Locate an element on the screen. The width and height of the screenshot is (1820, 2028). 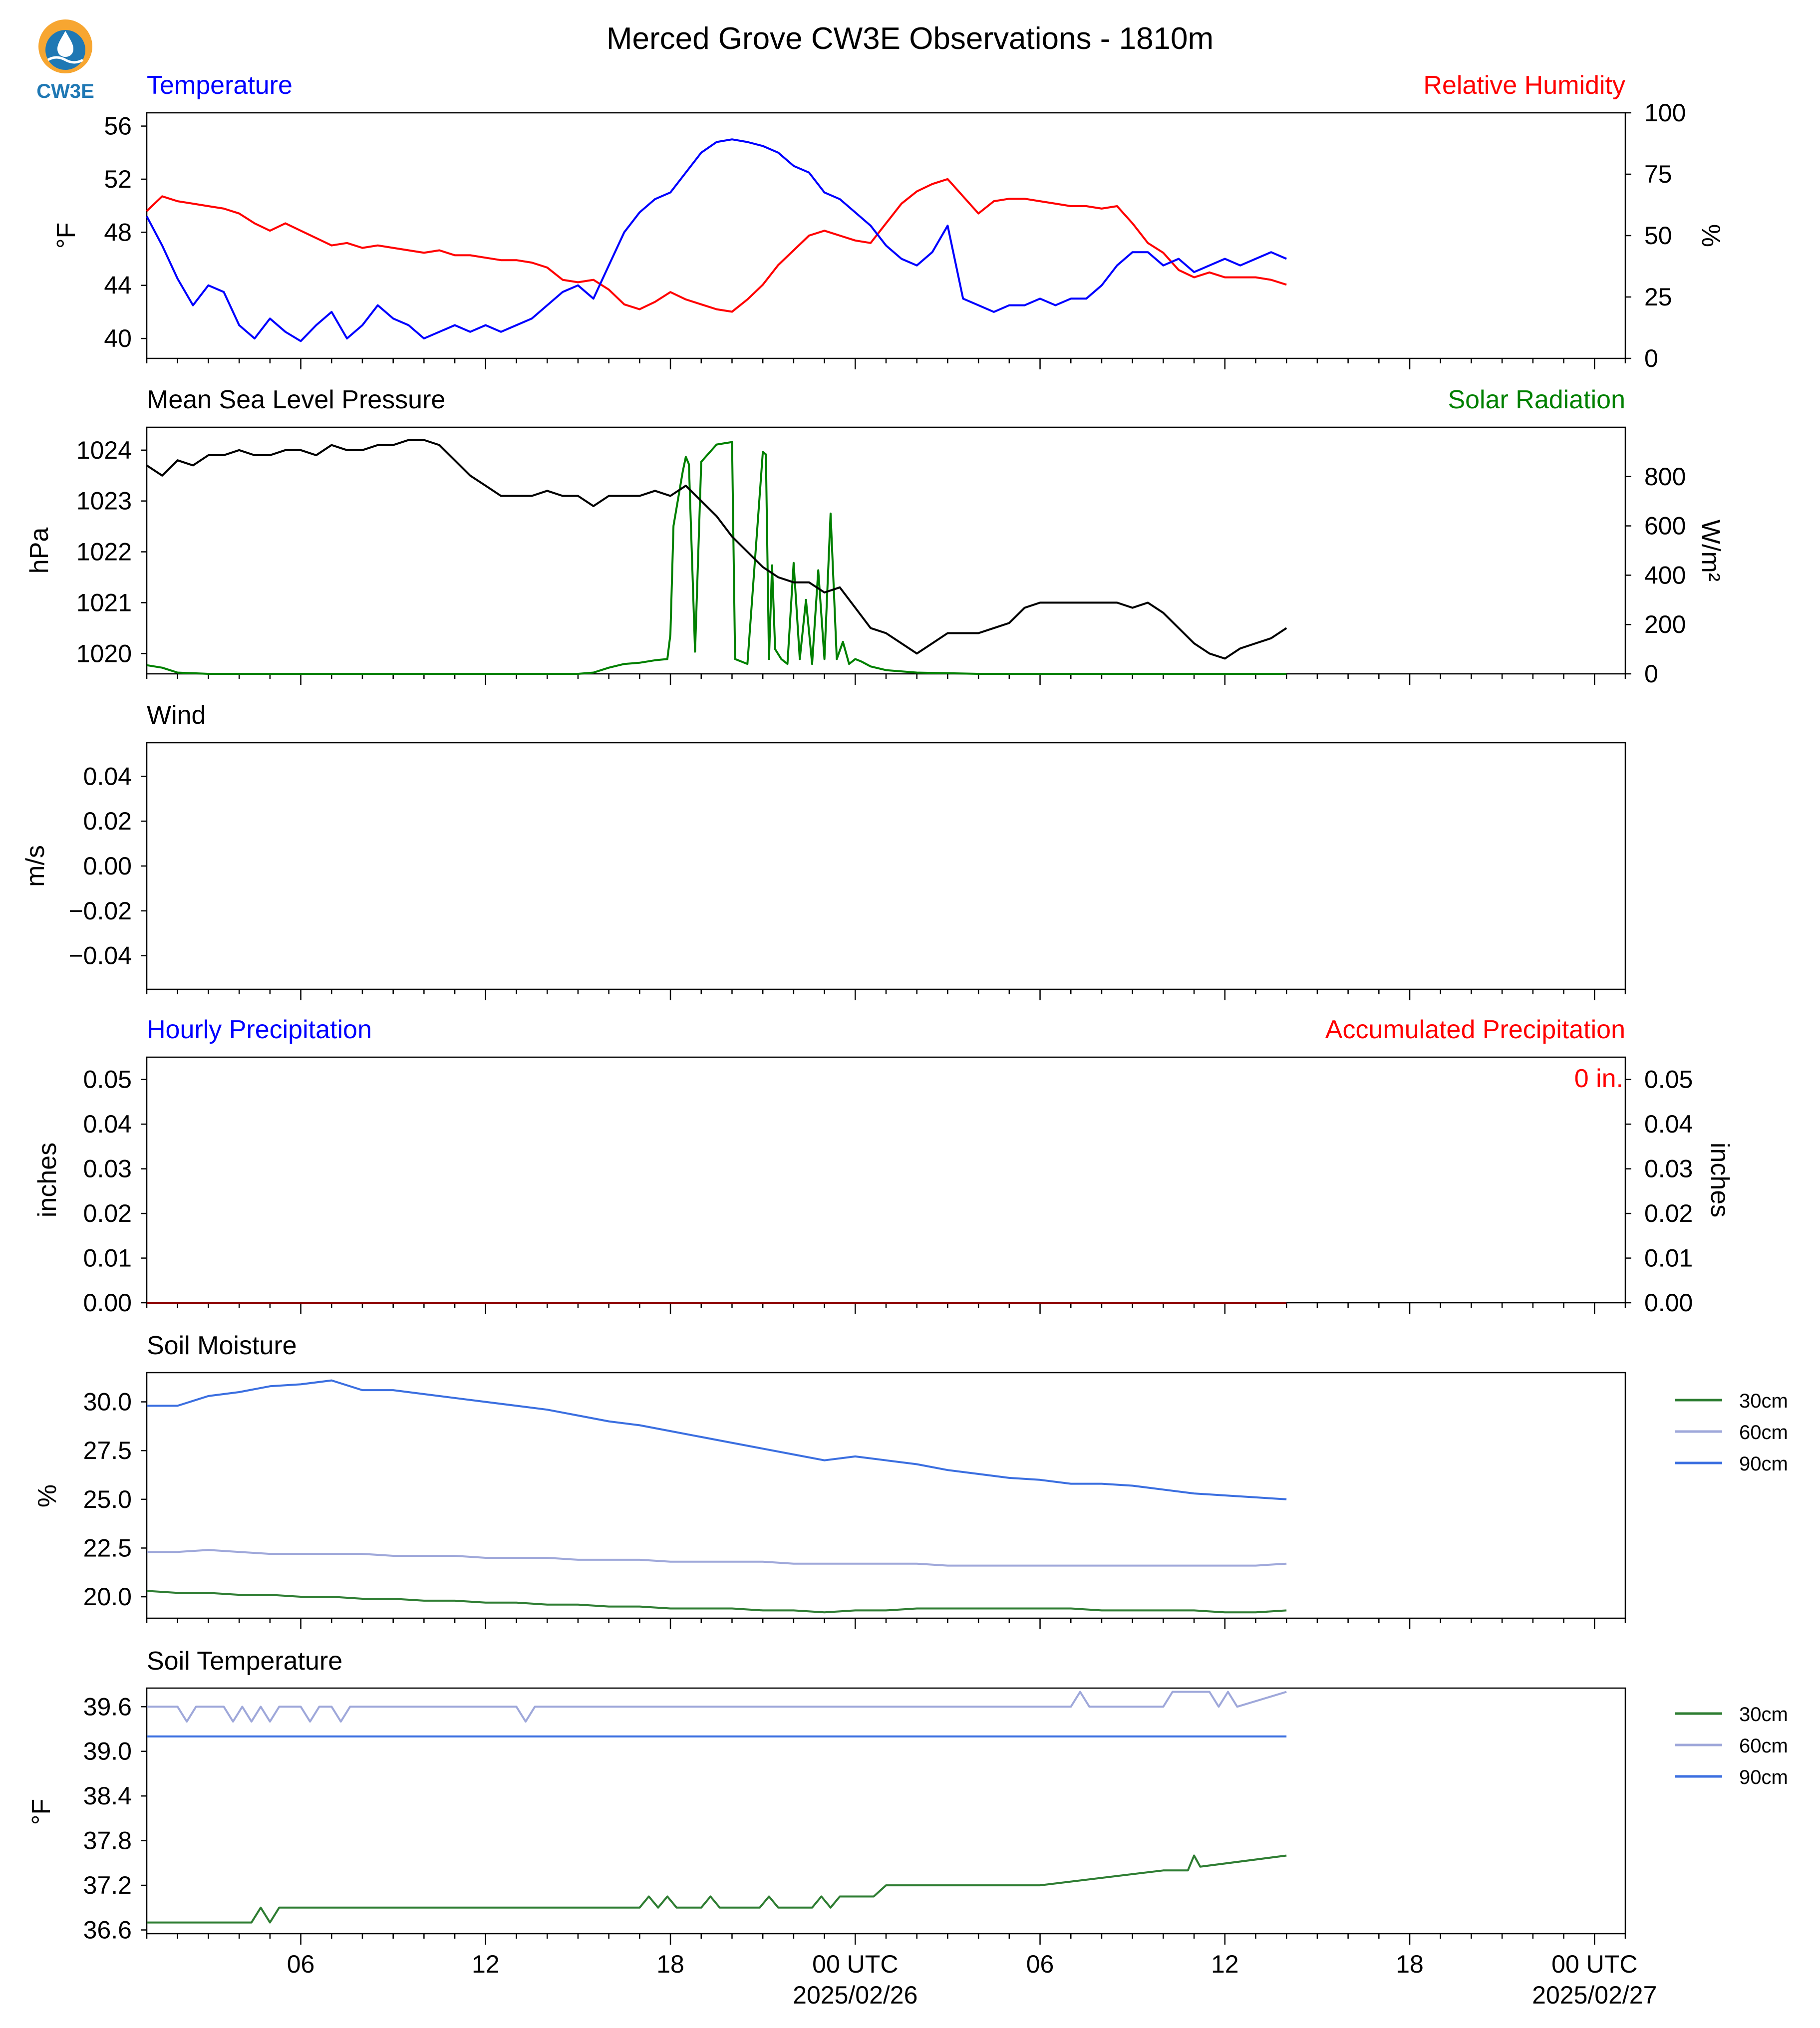
y-tick-label: −0.04 is located at coordinates (100, 956).